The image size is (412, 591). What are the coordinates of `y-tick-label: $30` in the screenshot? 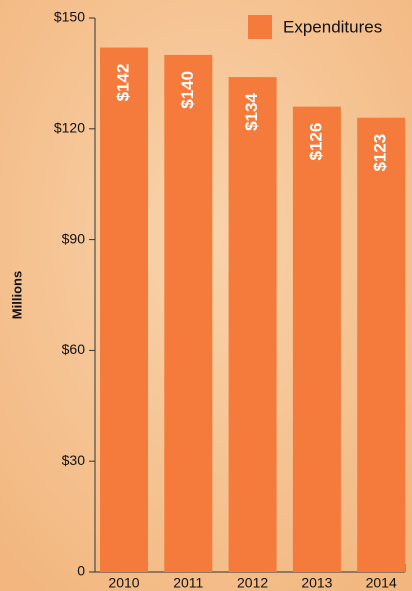 It's located at (74, 460).